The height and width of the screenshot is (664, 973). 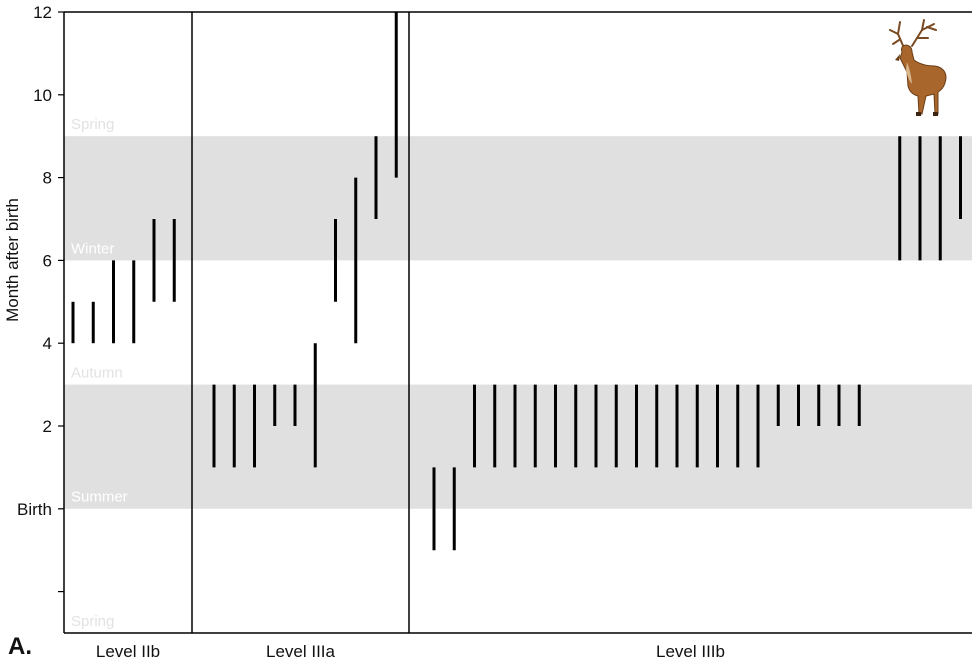 What do you see at coordinates (92, 248) in the screenshot?
I see `season-label: Winter` at bounding box center [92, 248].